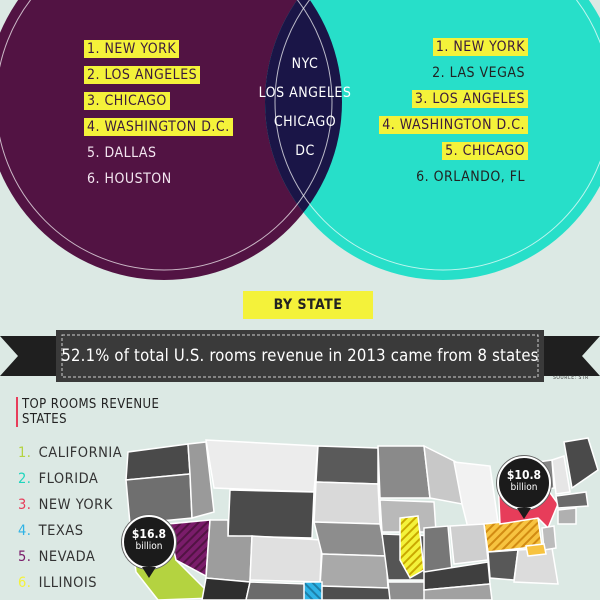  What do you see at coordinates (570, 356) in the screenshot?
I see `ribbon-right-tail` at bounding box center [570, 356].